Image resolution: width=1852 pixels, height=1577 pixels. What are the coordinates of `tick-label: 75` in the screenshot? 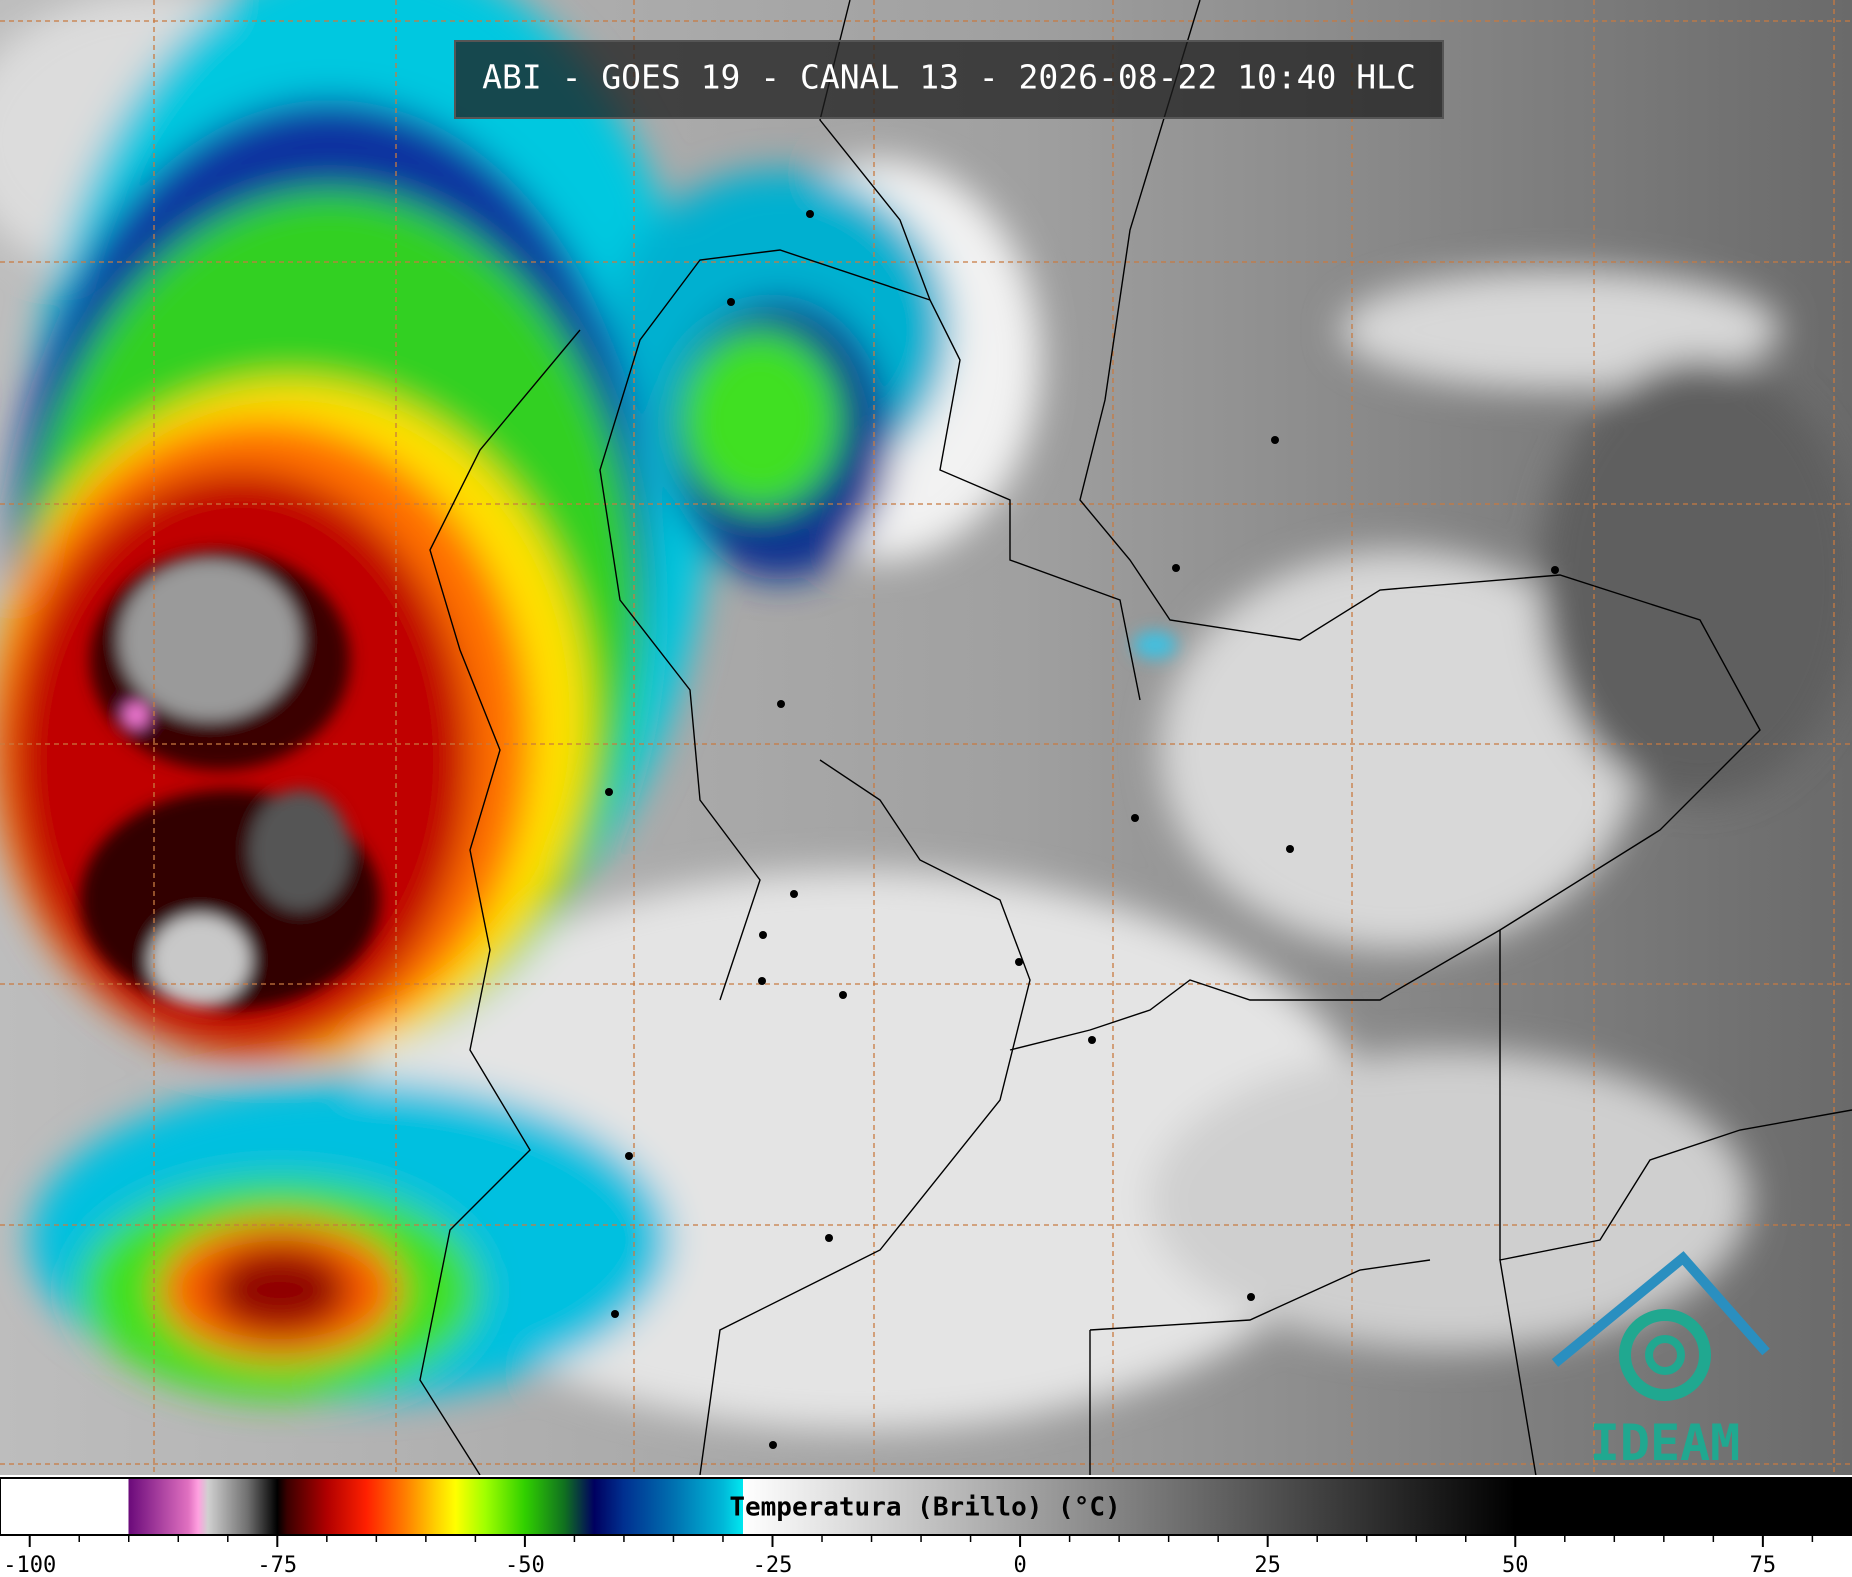 It's located at (1763, 1565).